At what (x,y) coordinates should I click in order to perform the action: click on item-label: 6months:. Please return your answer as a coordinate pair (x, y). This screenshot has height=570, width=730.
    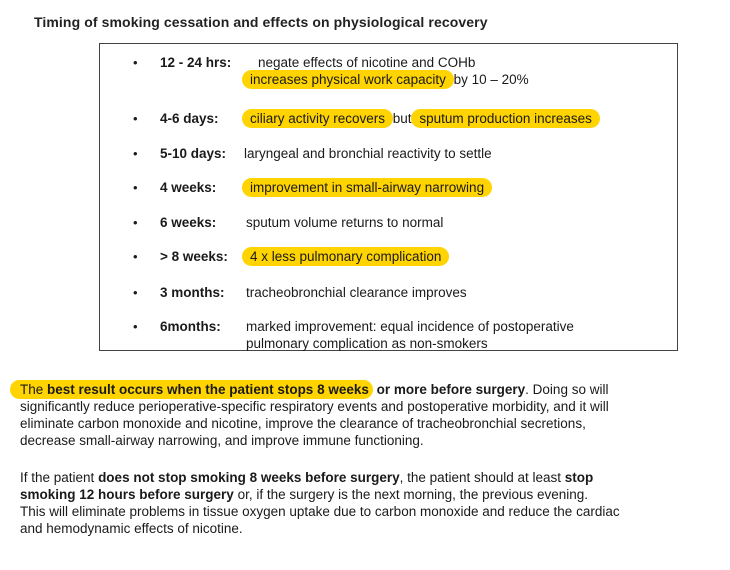
    Looking at the image, I should click on (190, 326).